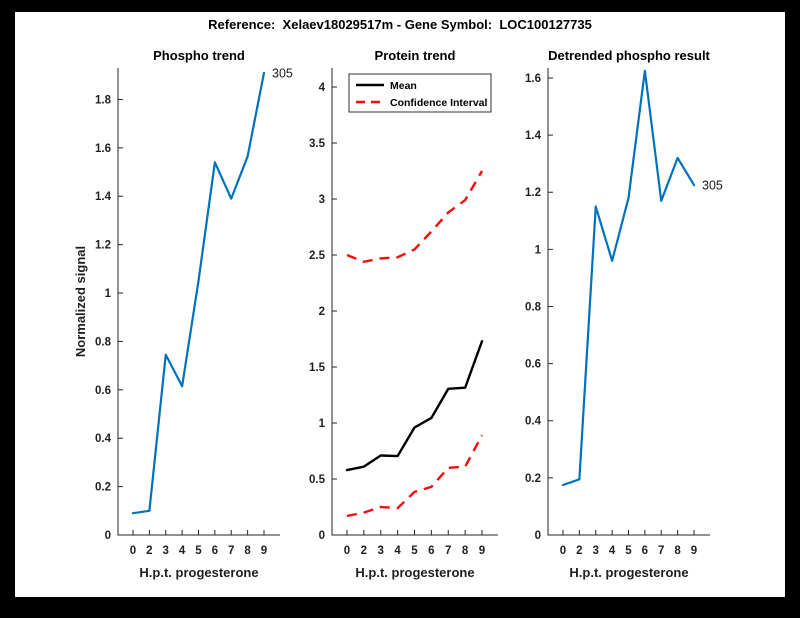 The height and width of the screenshot is (618, 800). Describe the element at coordinates (415, 476) in the screenshot. I see `confidence-interval-lower-line` at that location.